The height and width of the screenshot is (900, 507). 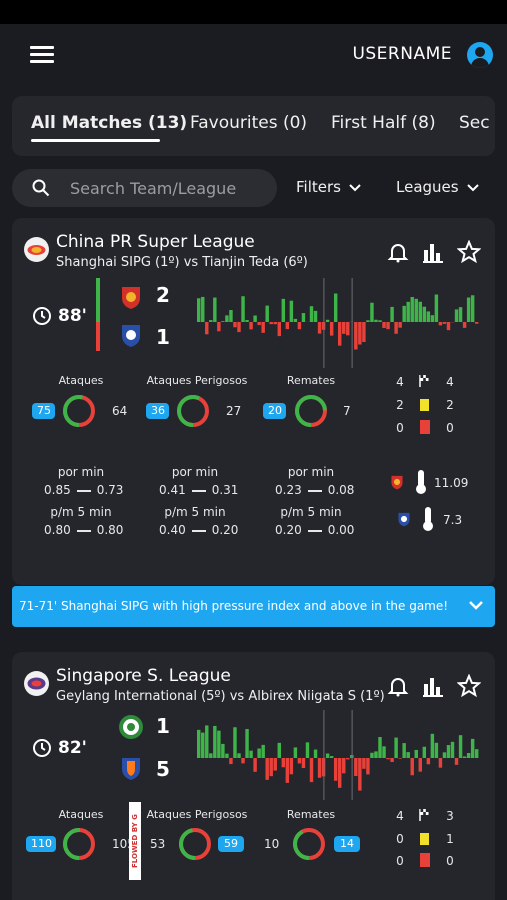 I want to click on search-box, so click(x=144, y=188).